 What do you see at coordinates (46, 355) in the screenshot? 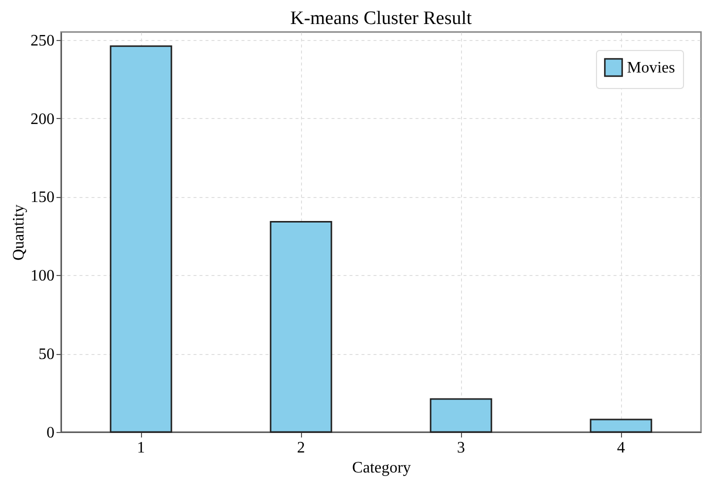
I see `y-tick-label: 50` at bounding box center [46, 355].